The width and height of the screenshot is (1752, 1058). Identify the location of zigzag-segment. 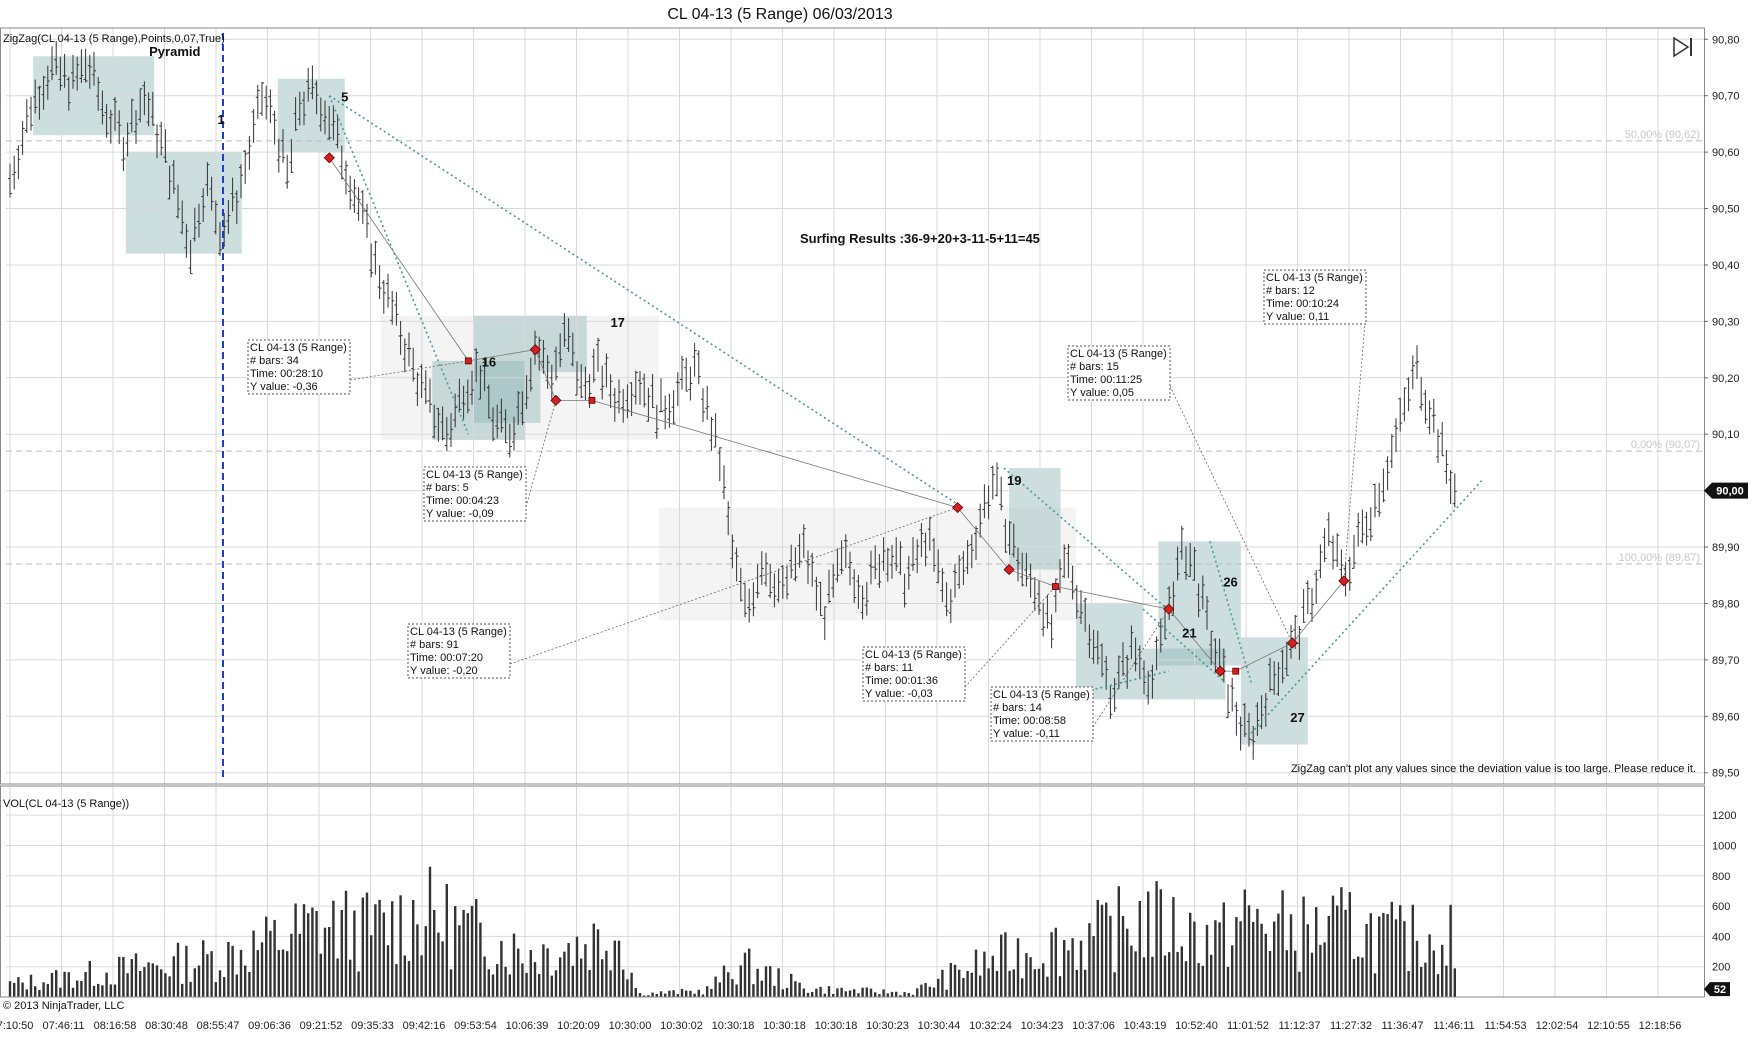
(545, 375).